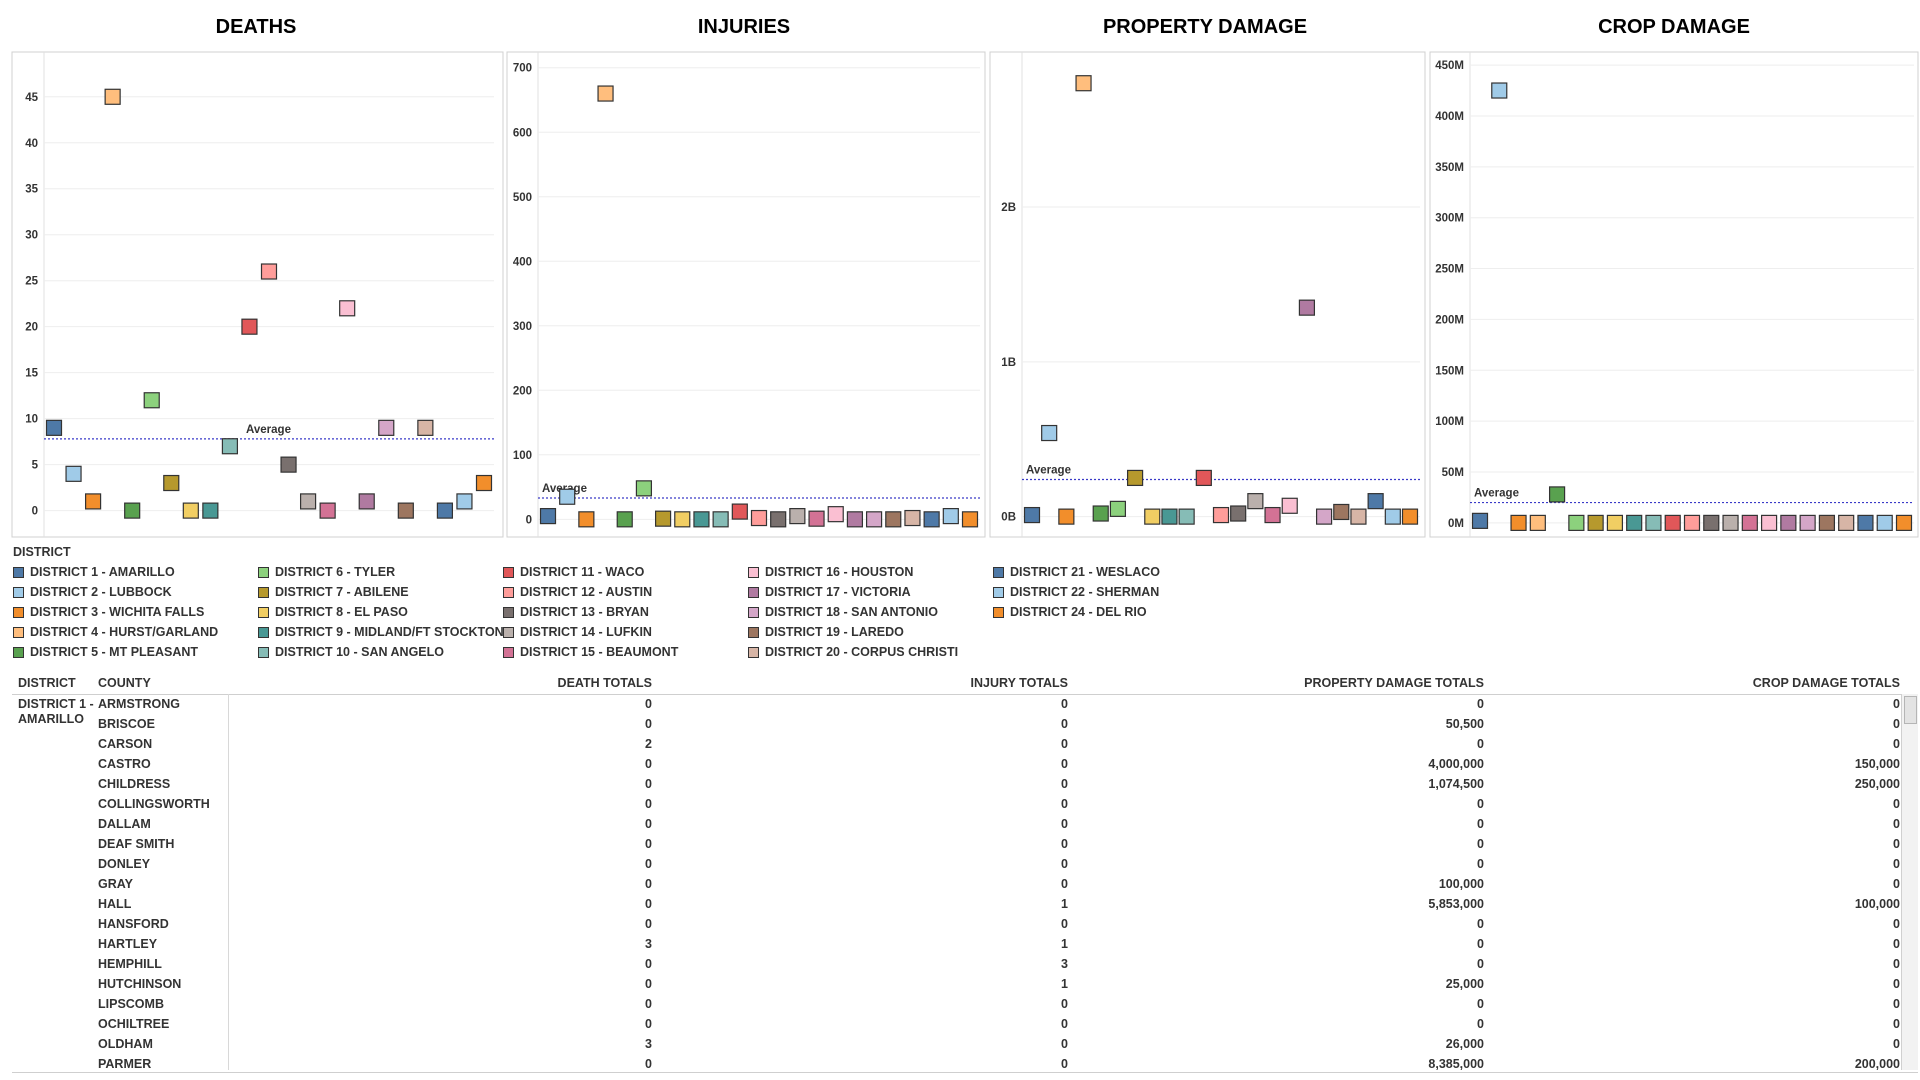 The image size is (1920, 1080). Describe the element at coordinates (965, 1004) in the screenshot. I see `table-row: LIPSCOMB 0 0 0 0` at that location.